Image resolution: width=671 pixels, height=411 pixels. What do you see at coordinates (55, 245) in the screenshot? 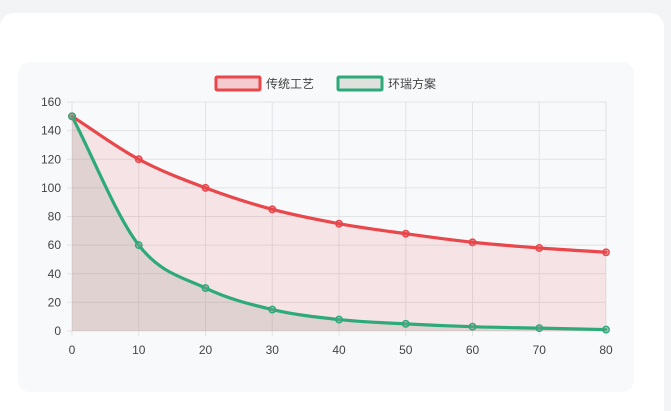
I see `y-tick-label: 60` at bounding box center [55, 245].